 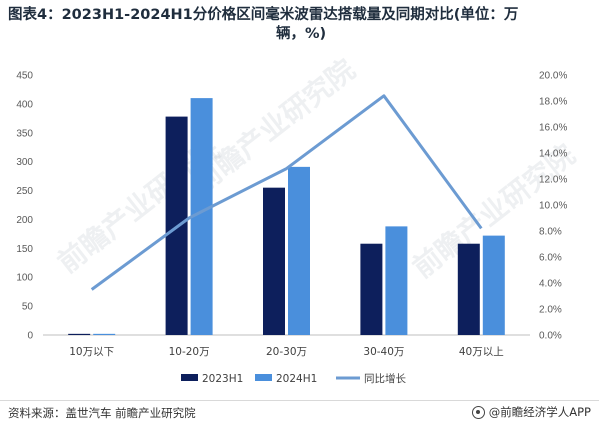 I want to click on y-left-tick-label: 300, so click(x=24, y=162).